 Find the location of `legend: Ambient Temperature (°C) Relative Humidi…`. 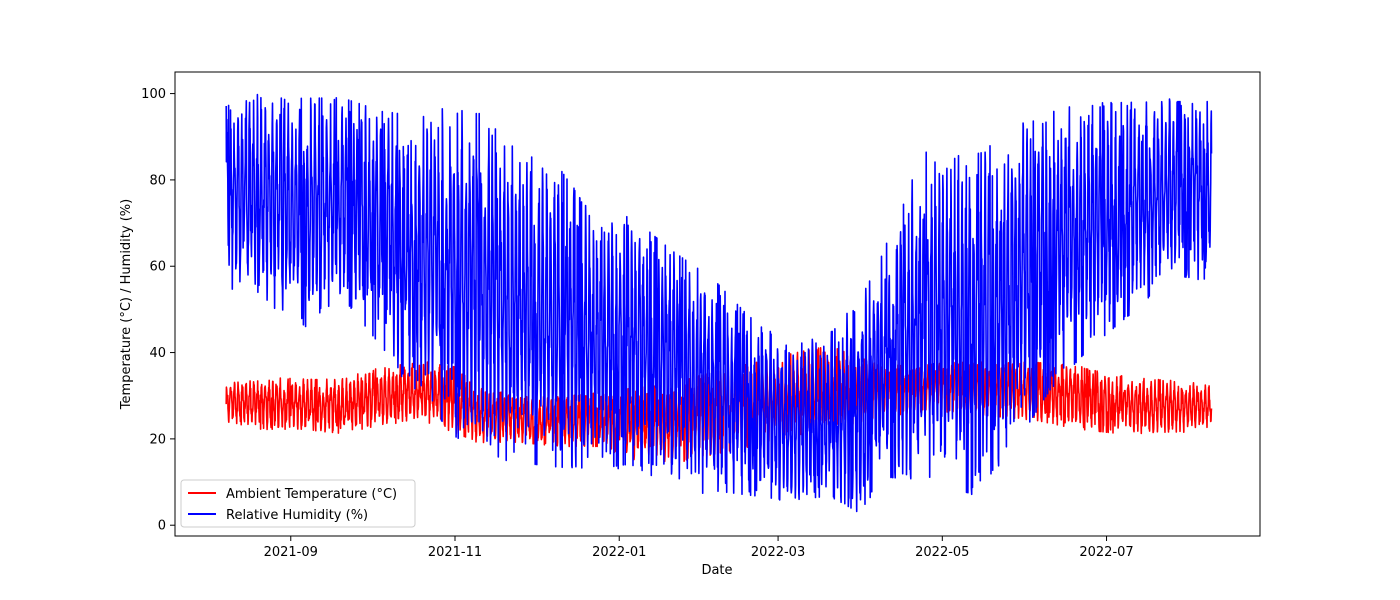

legend: Ambient Temperature (°C) Relative Humidi… is located at coordinates (298, 503).